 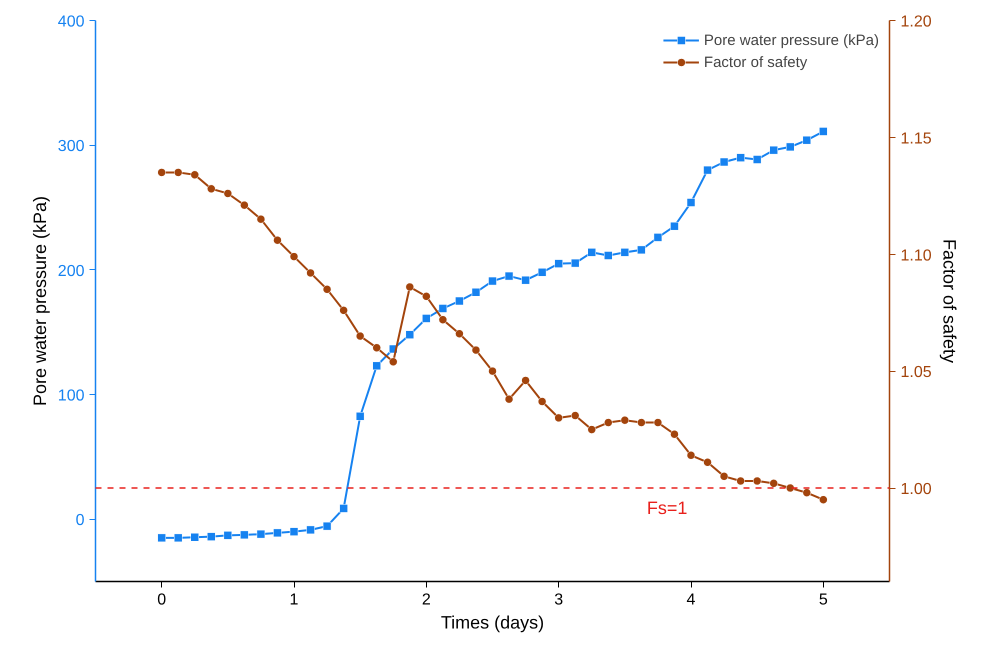 I want to click on y-tick-label: 0, so click(x=80, y=521).